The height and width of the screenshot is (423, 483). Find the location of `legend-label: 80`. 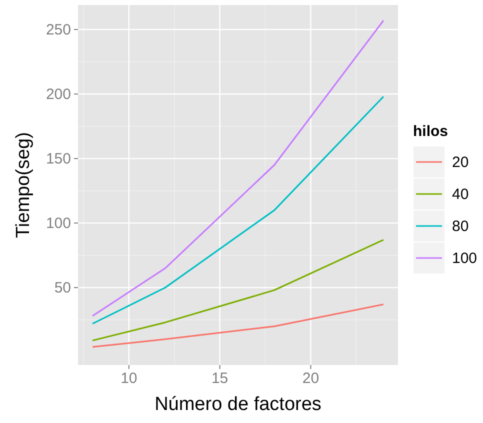

legend-label: 80 is located at coordinates (460, 226).